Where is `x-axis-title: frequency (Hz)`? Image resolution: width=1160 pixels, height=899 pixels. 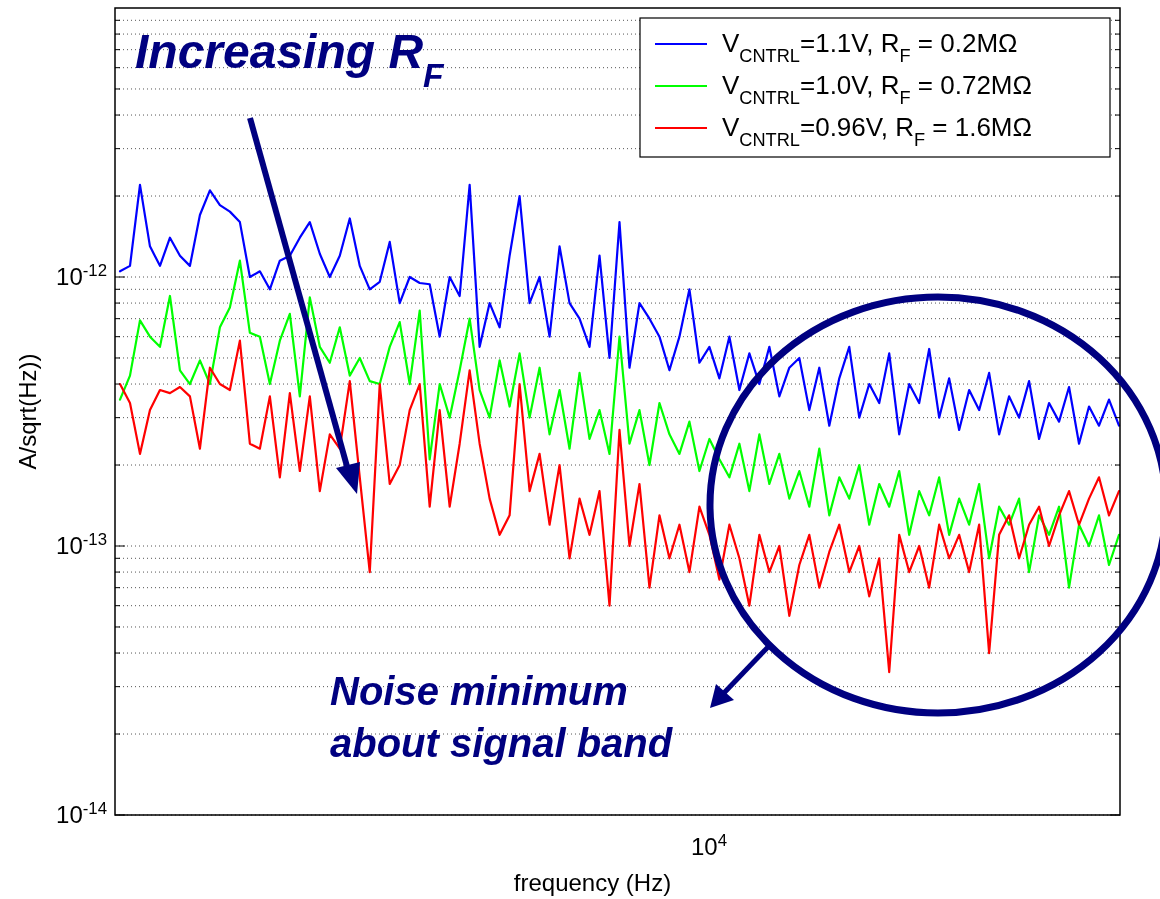
x-axis-title: frequency (Hz) is located at coordinates (592, 882).